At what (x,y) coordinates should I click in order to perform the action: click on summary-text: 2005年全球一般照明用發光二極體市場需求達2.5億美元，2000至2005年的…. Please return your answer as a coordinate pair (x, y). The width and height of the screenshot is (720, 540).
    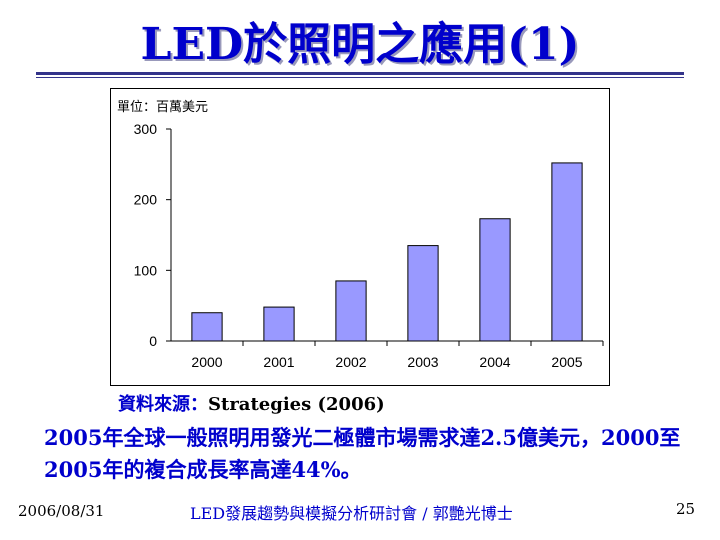
    Looking at the image, I should click on (362, 453).